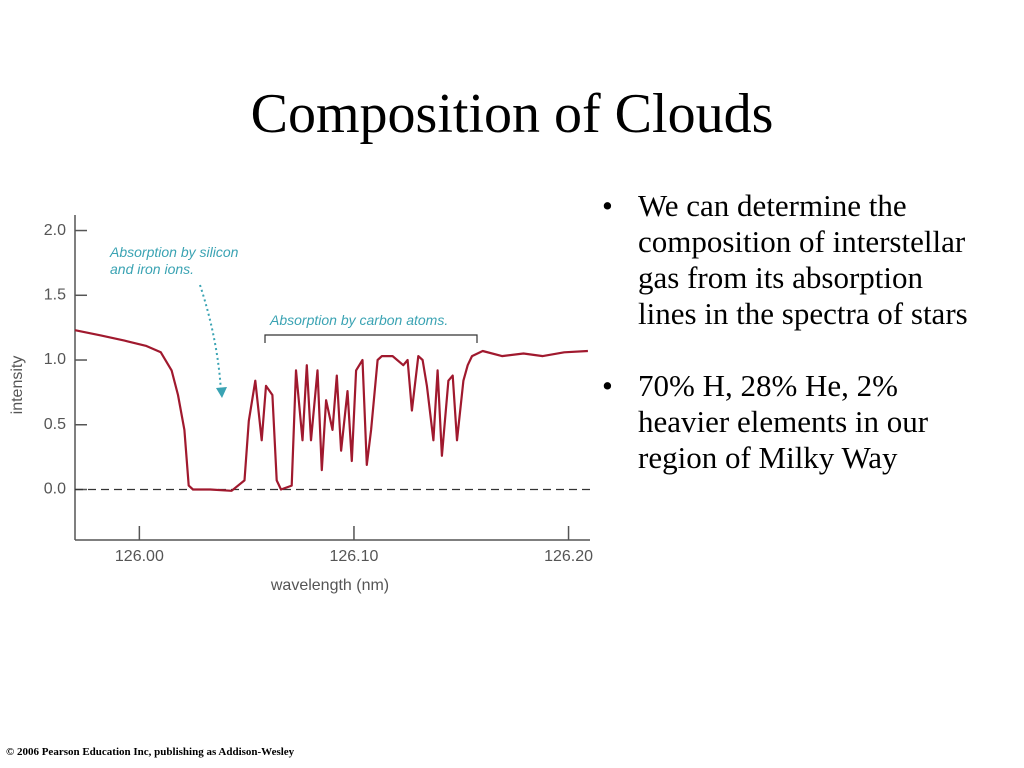 This screenshot has height=768, width=1024. Describe the element at coordinates (371, 338) in the screenshot. I see `bracket` at that location.